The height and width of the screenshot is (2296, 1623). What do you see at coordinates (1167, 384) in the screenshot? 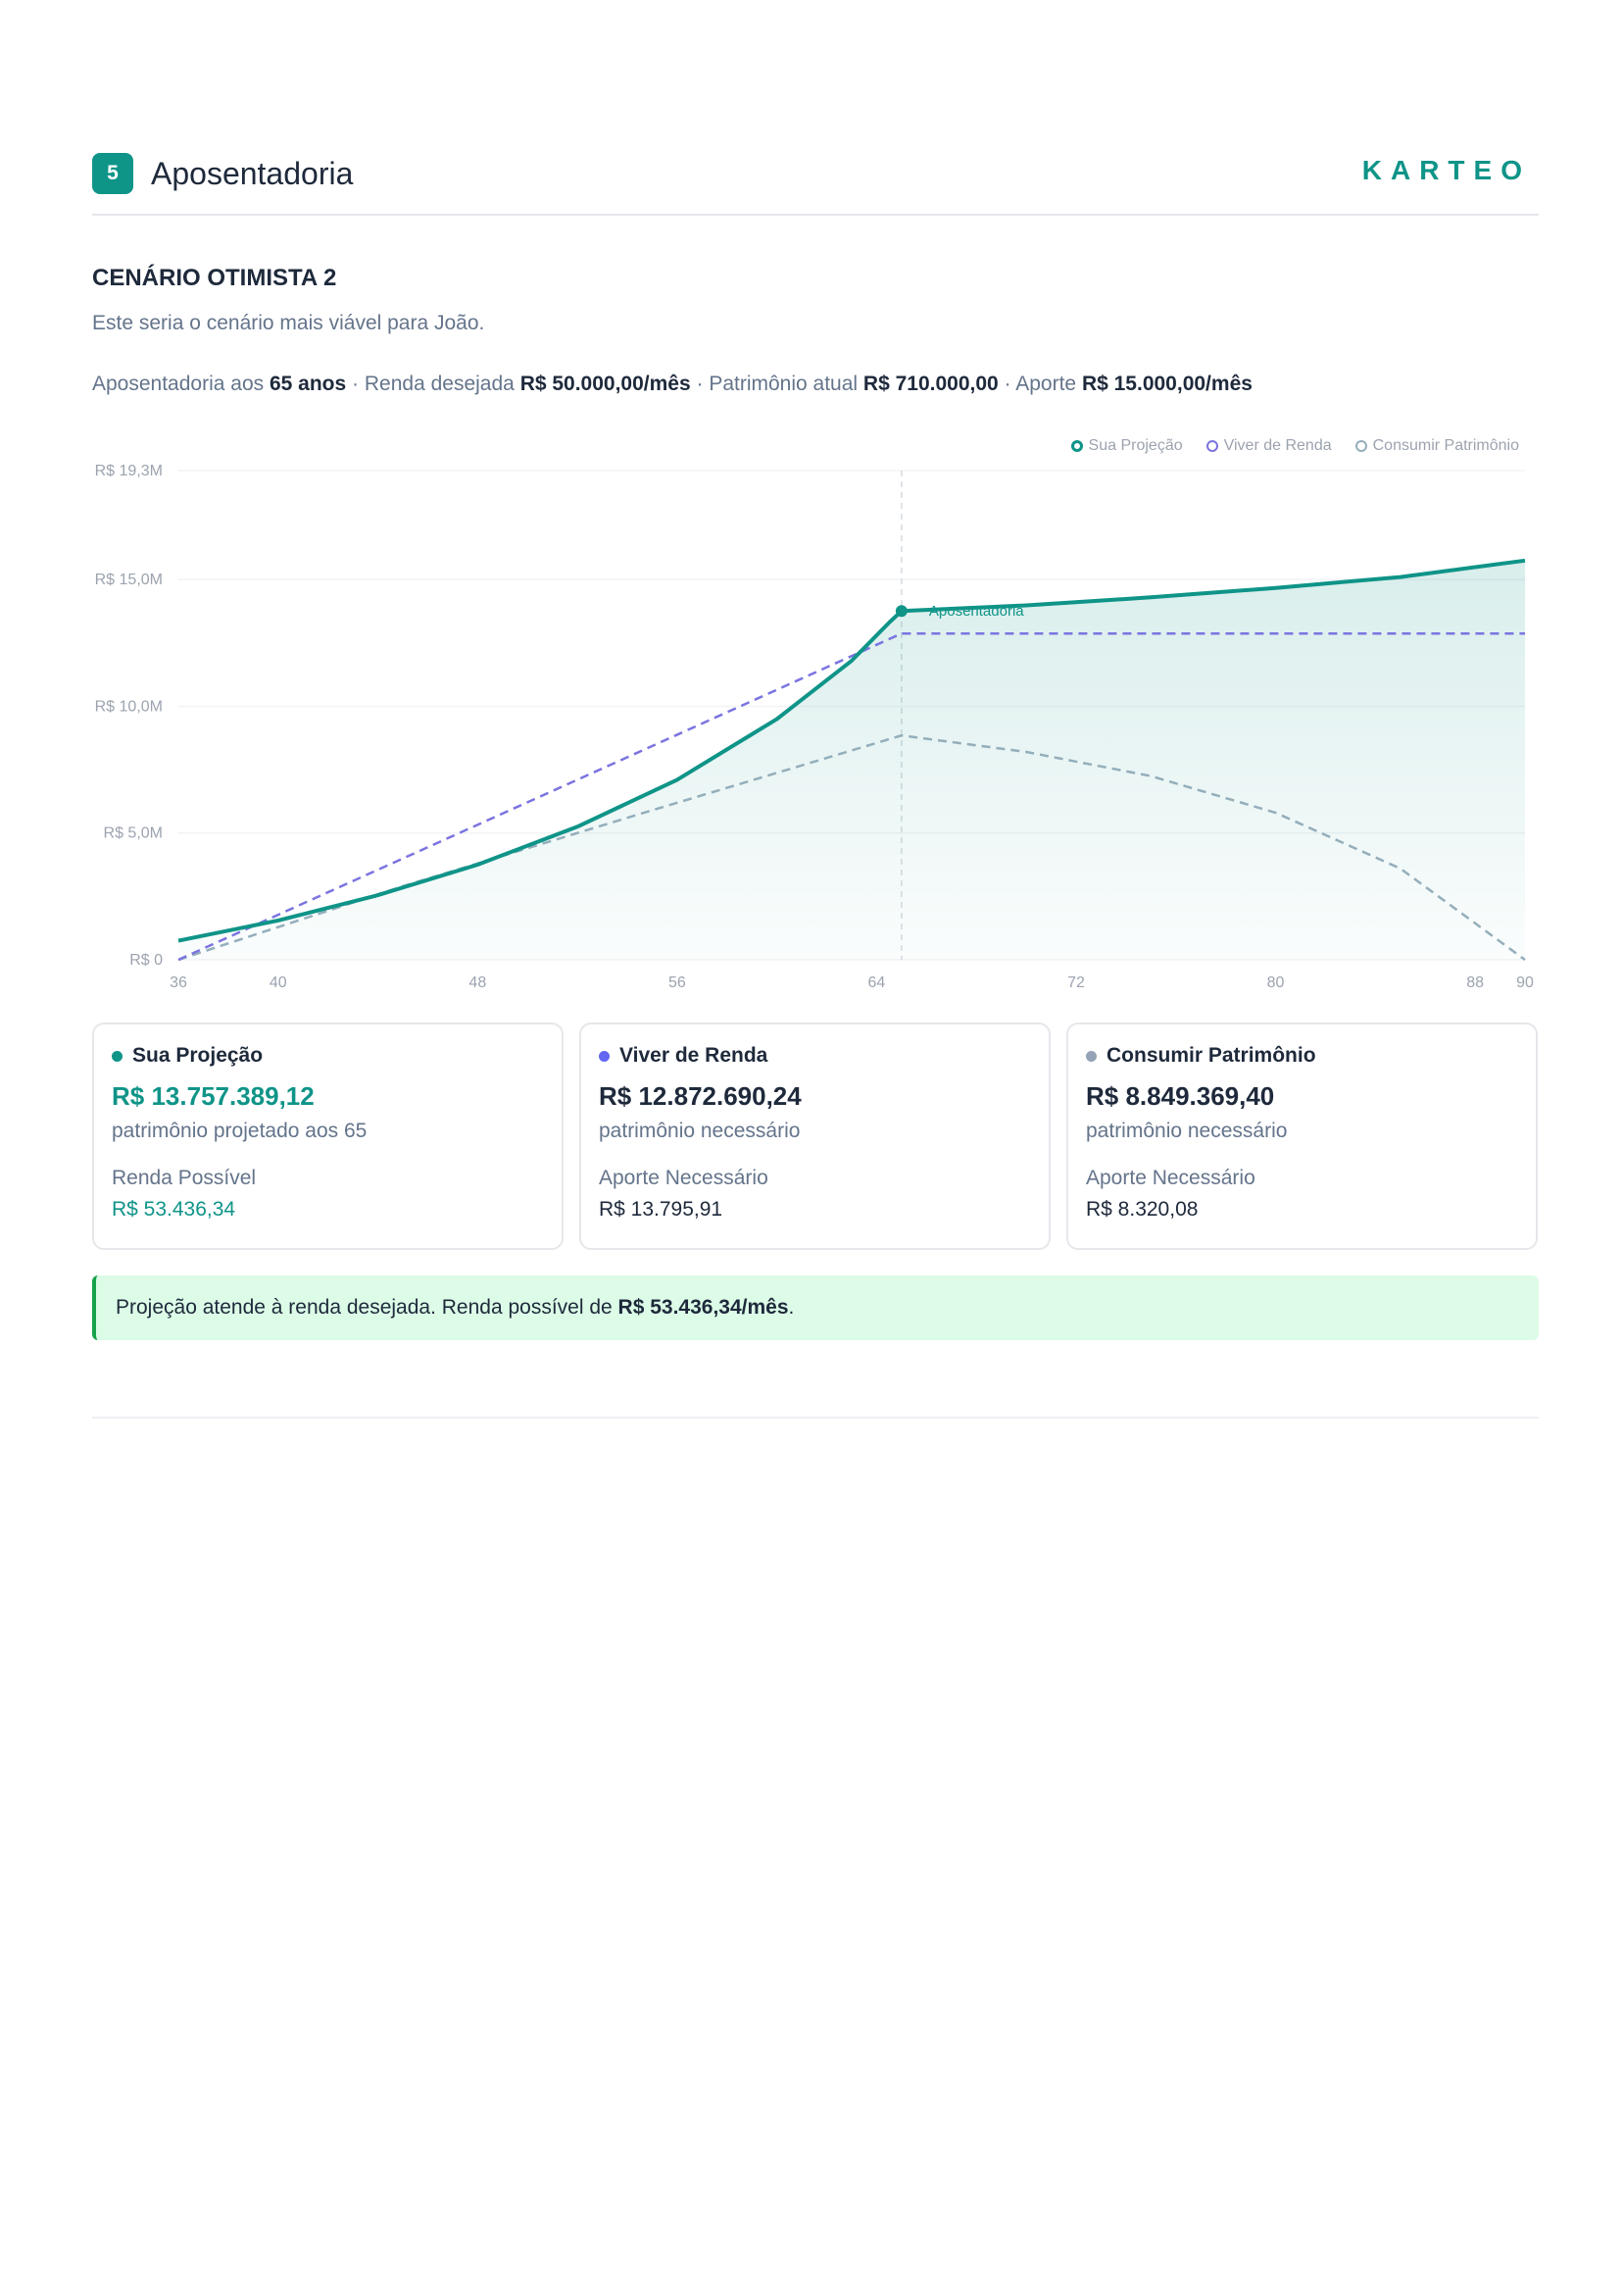
I see `contrib-value: R$ 15.000,00/mês` at bounding box center [1167, 384].